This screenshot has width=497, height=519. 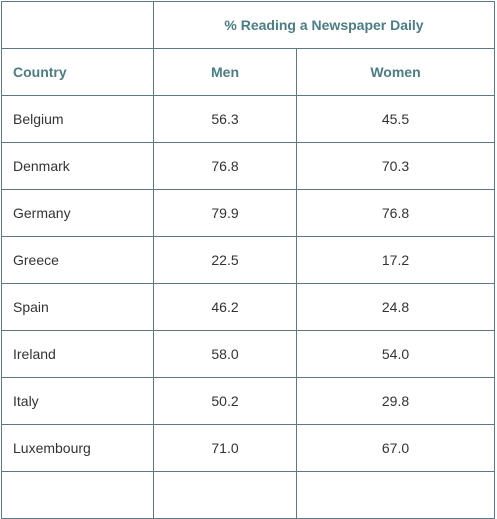 I want to click on men-cell: 22.5, so click(x=225, y=260).